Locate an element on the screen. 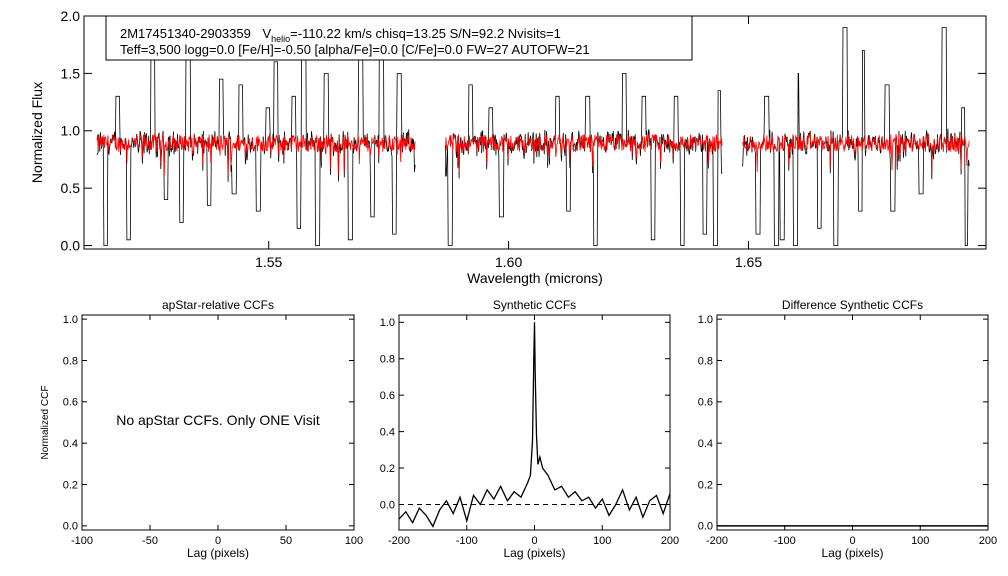  vhelio-subscript: helio is located at coordinates (280, 39).